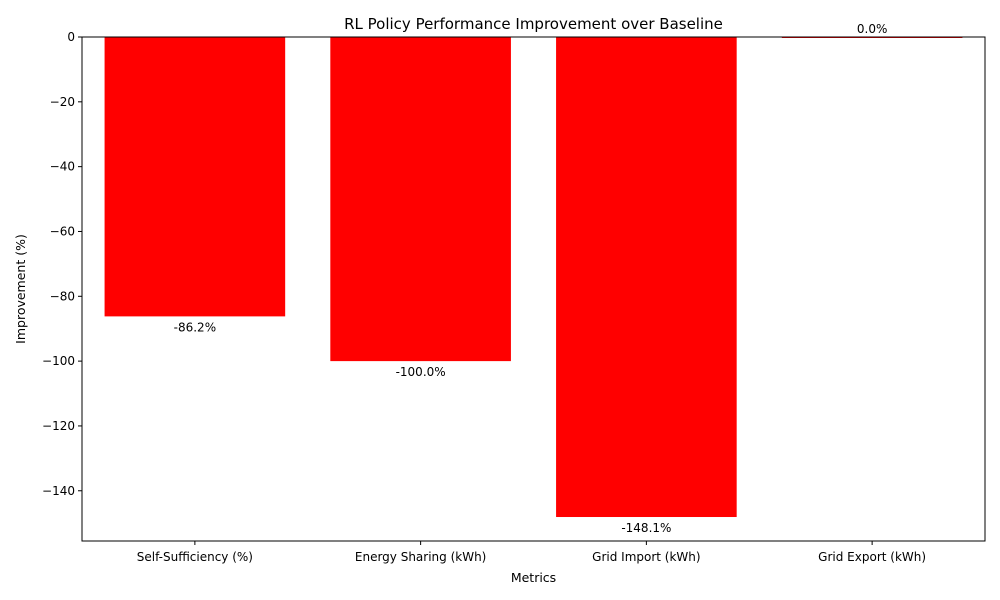 The image size is (1000, 600). What do you see at coordinates (646, 557) in the screenshot?
I see `x-tick-label: Grid Import (kWh)` at bounding box center [646, 557].